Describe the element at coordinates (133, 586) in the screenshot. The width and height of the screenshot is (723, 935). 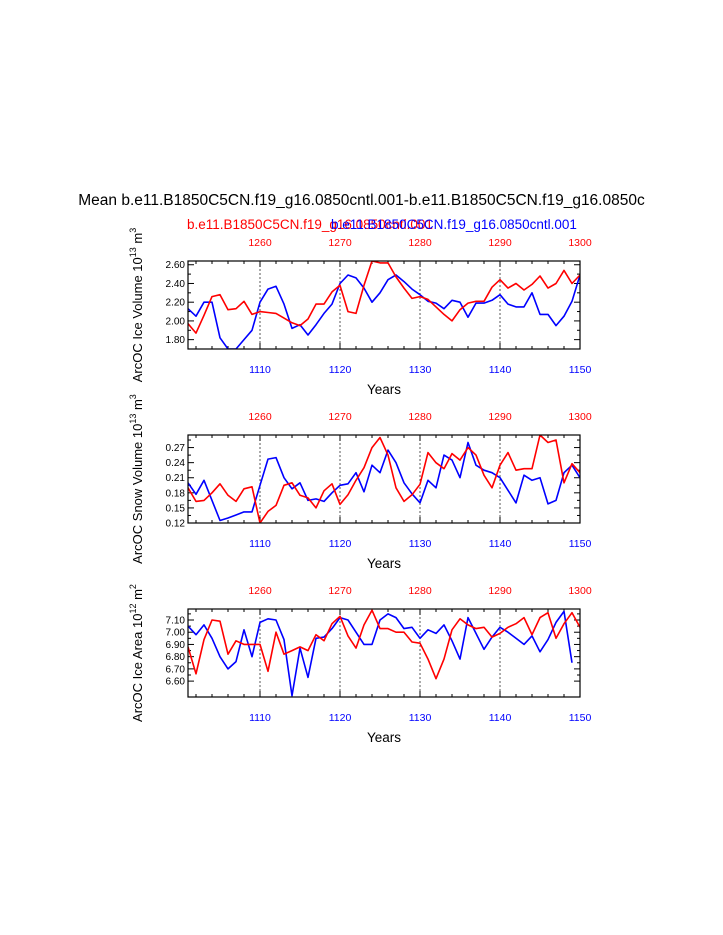
I see `y-axis-title-superscript: 2` at that location.